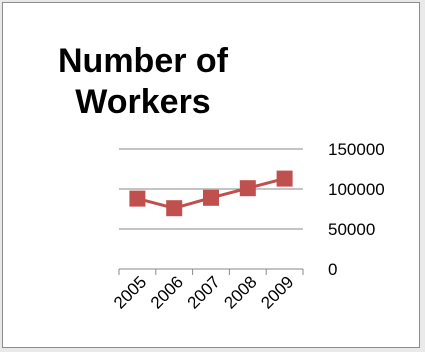 This screenshot has height=352, width=425. Describe the element at coordinates (211, 271) in the screenshot. I see `x-axis` at that location.